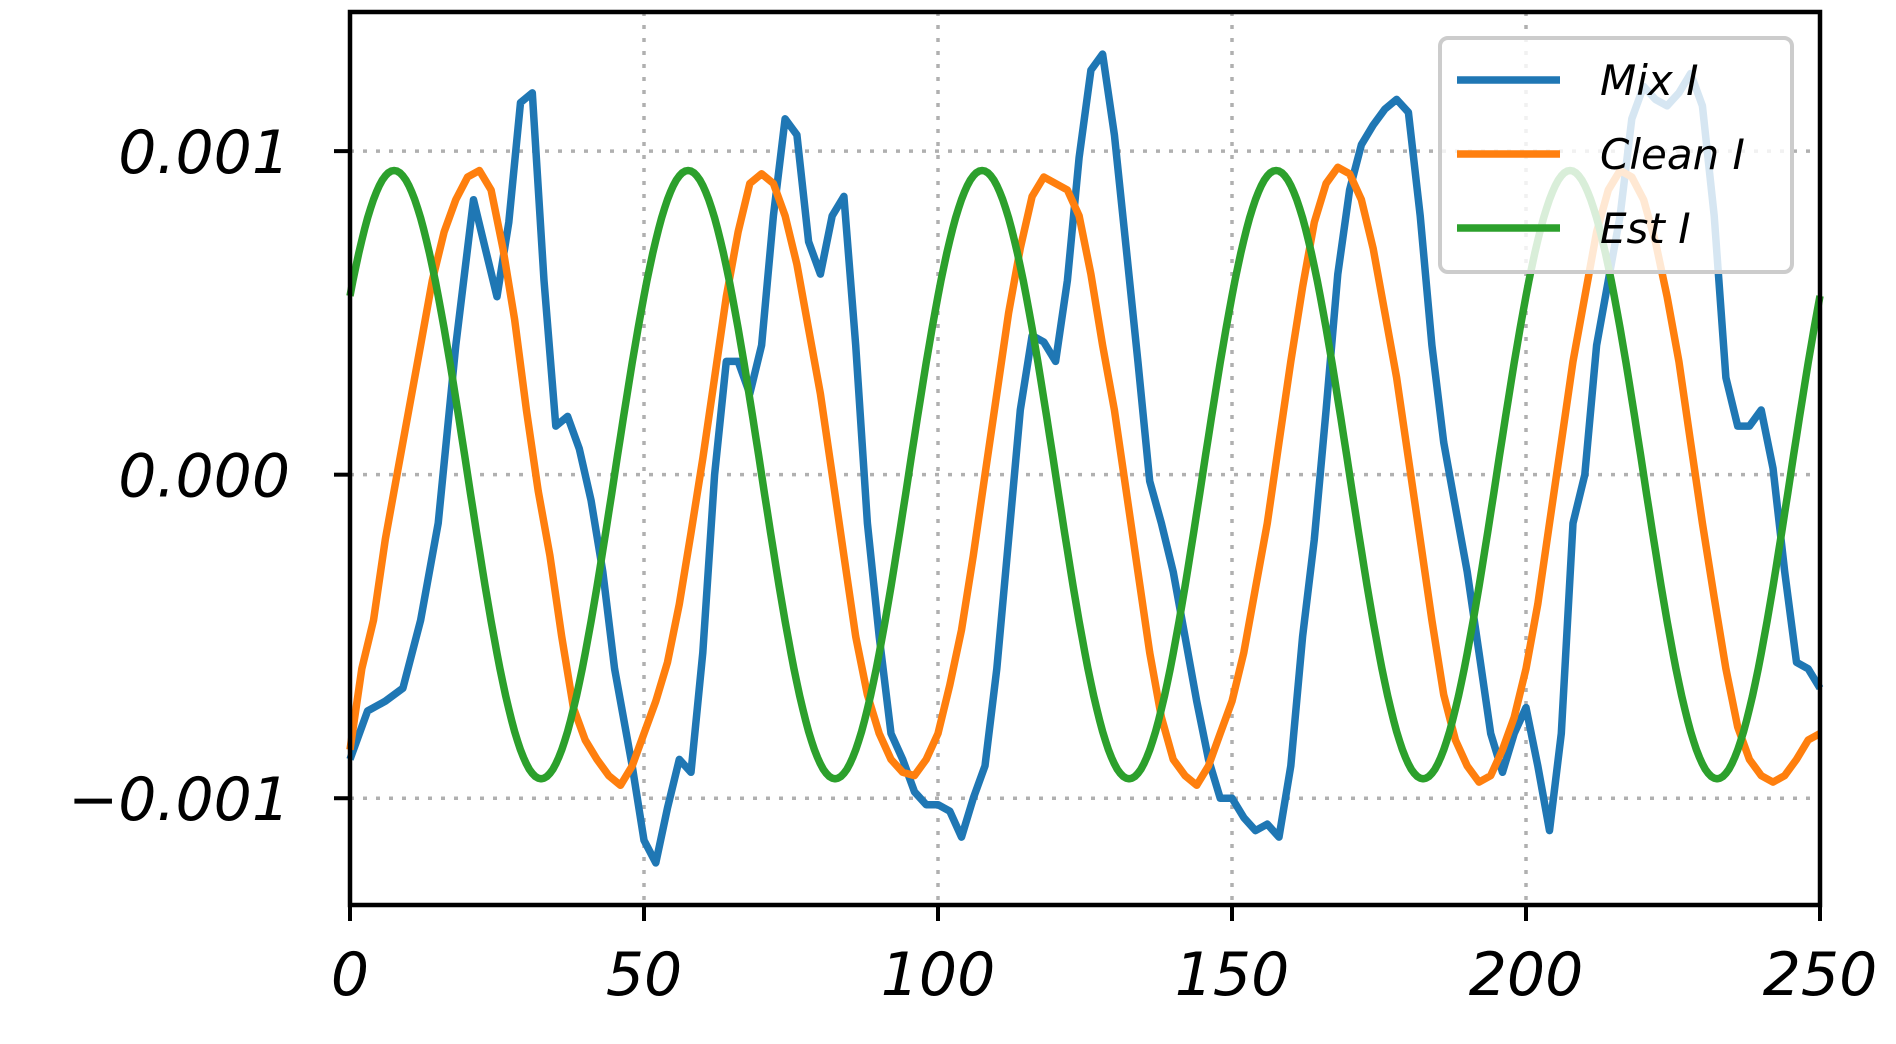 The height and width of the screenshot is (1044, 1896). Describe the element at coordinates (1672, 154) in the screenshot. I see `legend-label: Clean I` at that location.